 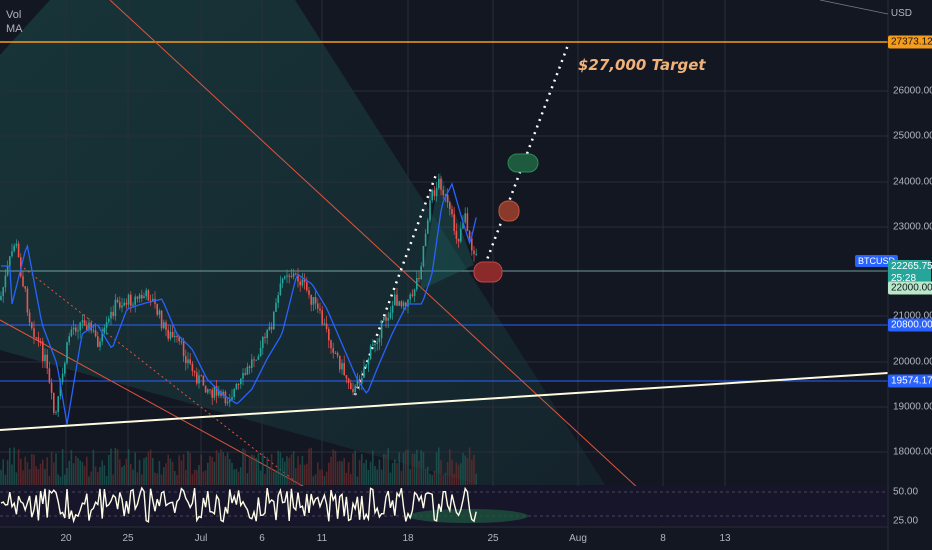 What do you see at coordinates (901, 13) in the screenshot?
I see `currency-label: USD` at bounding box center [901, 13].